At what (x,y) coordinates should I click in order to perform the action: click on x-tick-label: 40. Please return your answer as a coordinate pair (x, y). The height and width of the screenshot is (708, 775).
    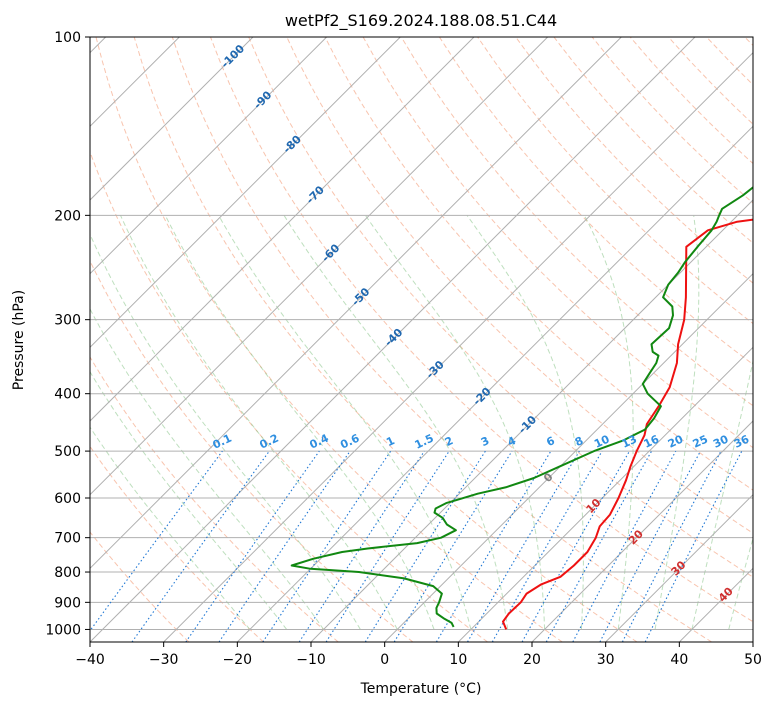
    Looking at the image, I should click on (679, 660).